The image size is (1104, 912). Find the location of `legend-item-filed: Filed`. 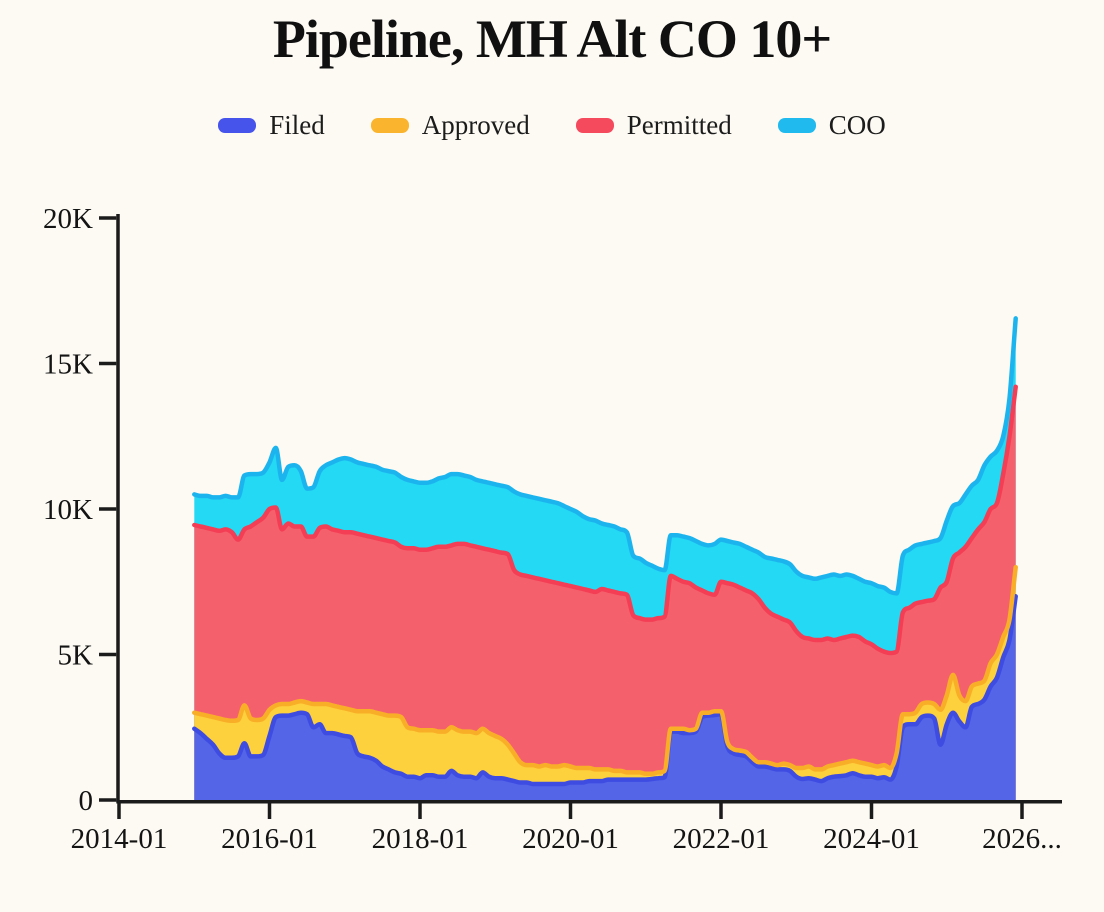

legend-item-filed: Filed is located at coordinates (271, 125).